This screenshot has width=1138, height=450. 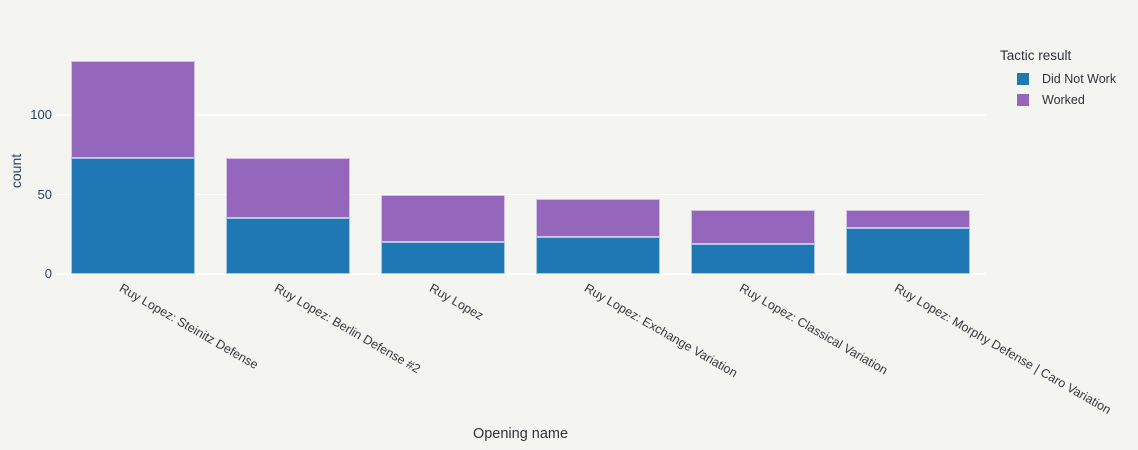 I want to click on x-axis-title: Opening name, so click(x=520, y=434).